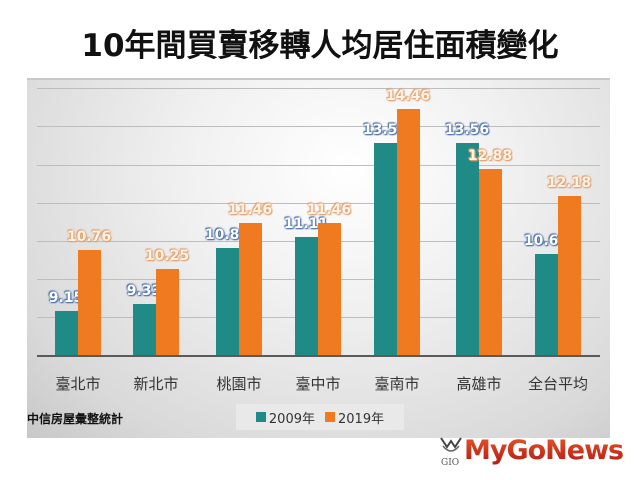 The height and width of the screenshot is (480, 640). I want to click on data-label: 10.25, so click(167, 256).